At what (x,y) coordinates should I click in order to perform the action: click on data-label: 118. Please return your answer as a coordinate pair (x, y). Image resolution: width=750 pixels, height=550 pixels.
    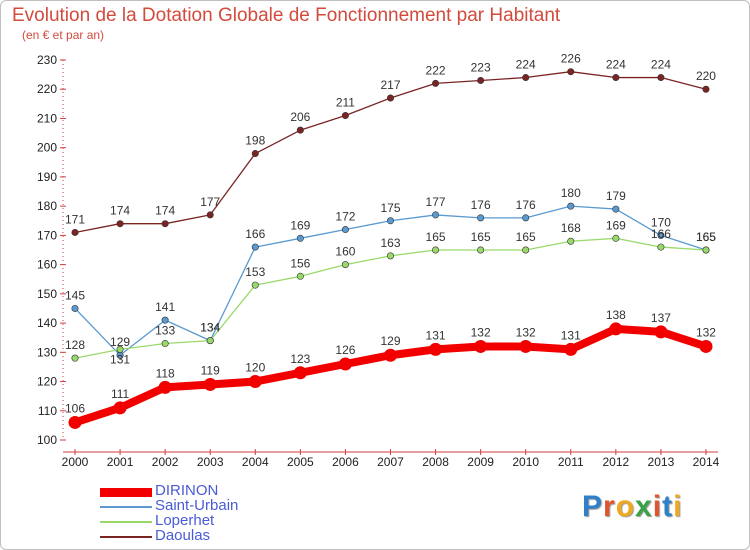
    Looking at the image, I should click on (165, 373).